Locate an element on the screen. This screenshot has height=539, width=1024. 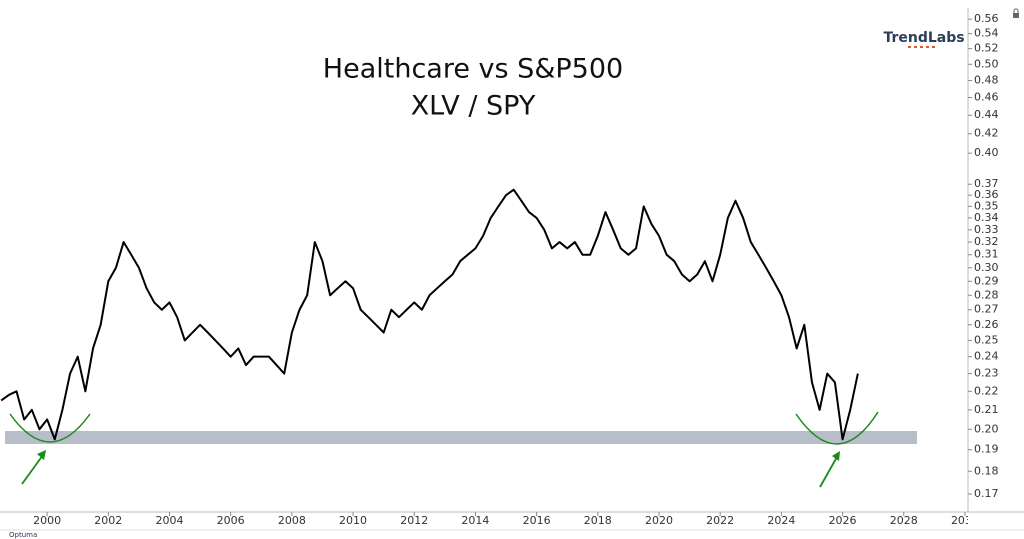
logo: TrendLabs is located at coordinates (923, 38).